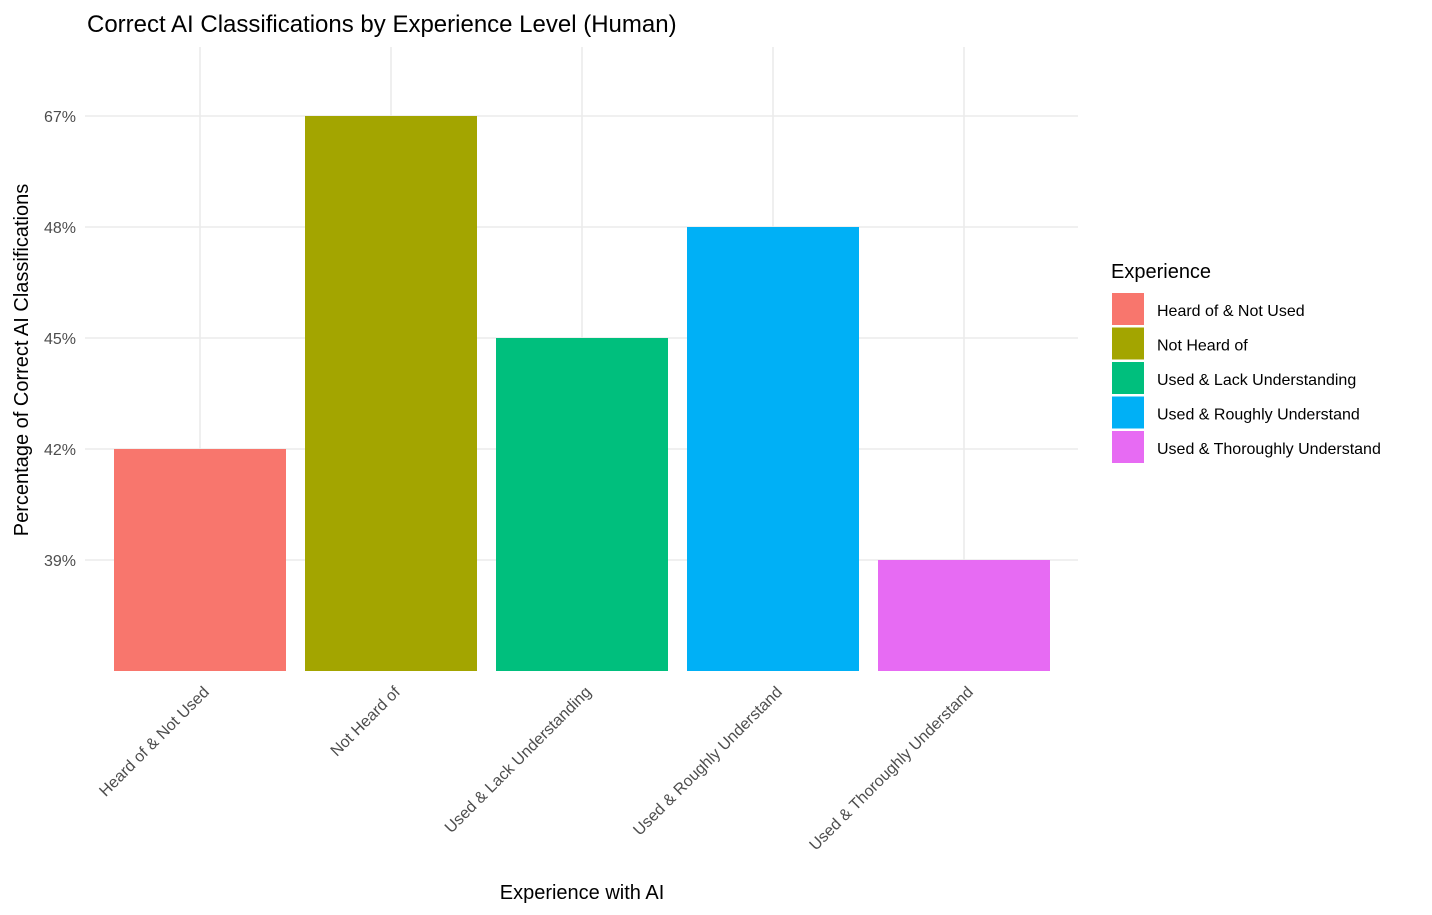 The image size is (1432, 915). I want to click on y-axis-ticks: 39% 42% 45% 48% 67%, so click(60, 339).